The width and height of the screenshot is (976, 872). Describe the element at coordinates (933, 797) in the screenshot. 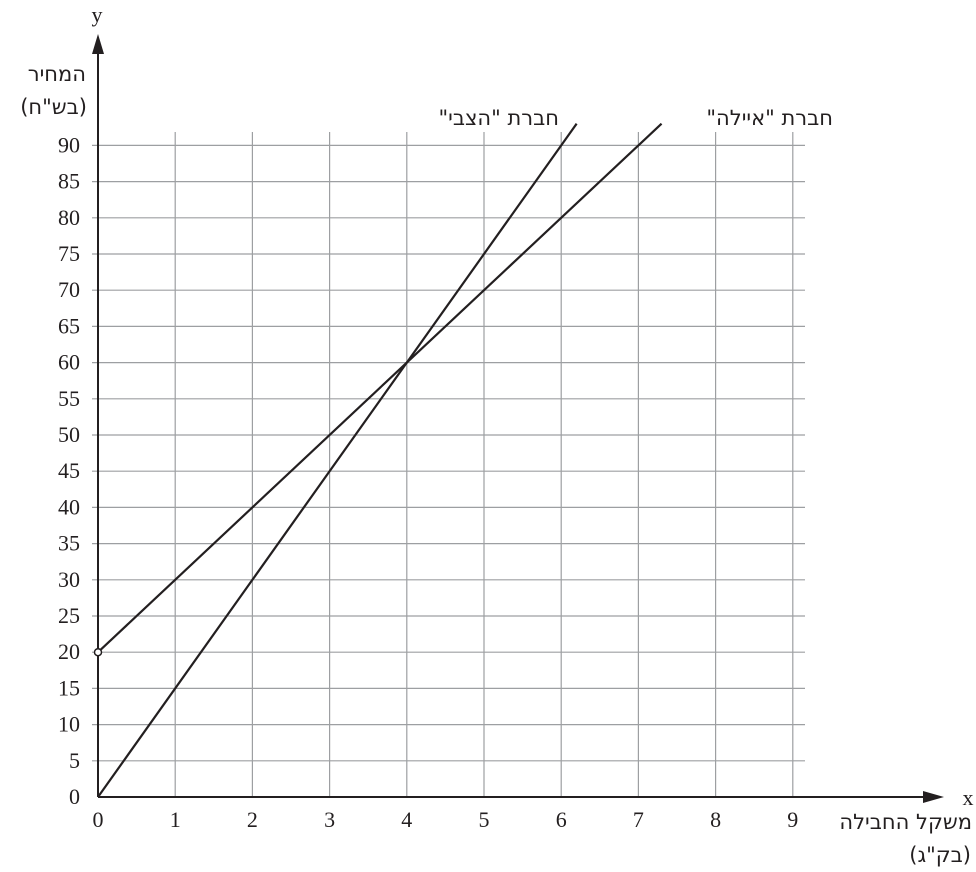

I see `x-axis-arrow-icon` at that location.